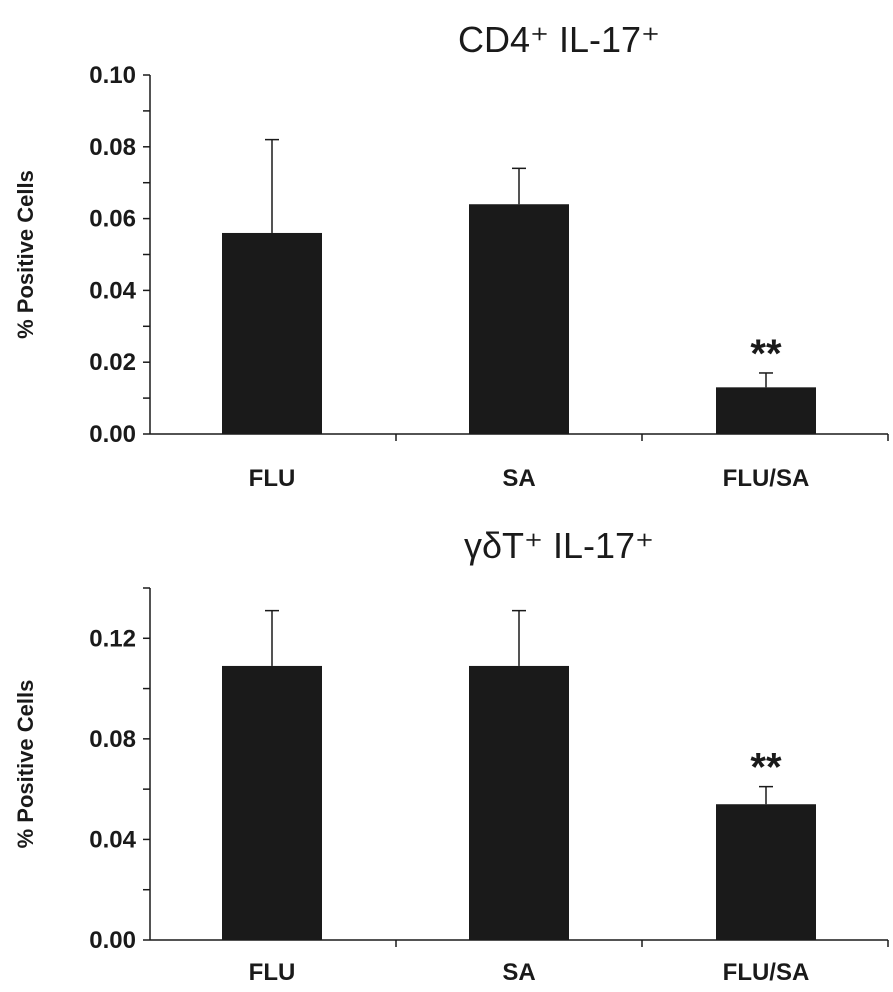  Describe the element at coordinates (112, 362) in the screenshot. I see `y-tick-label: 0.02` at that location.